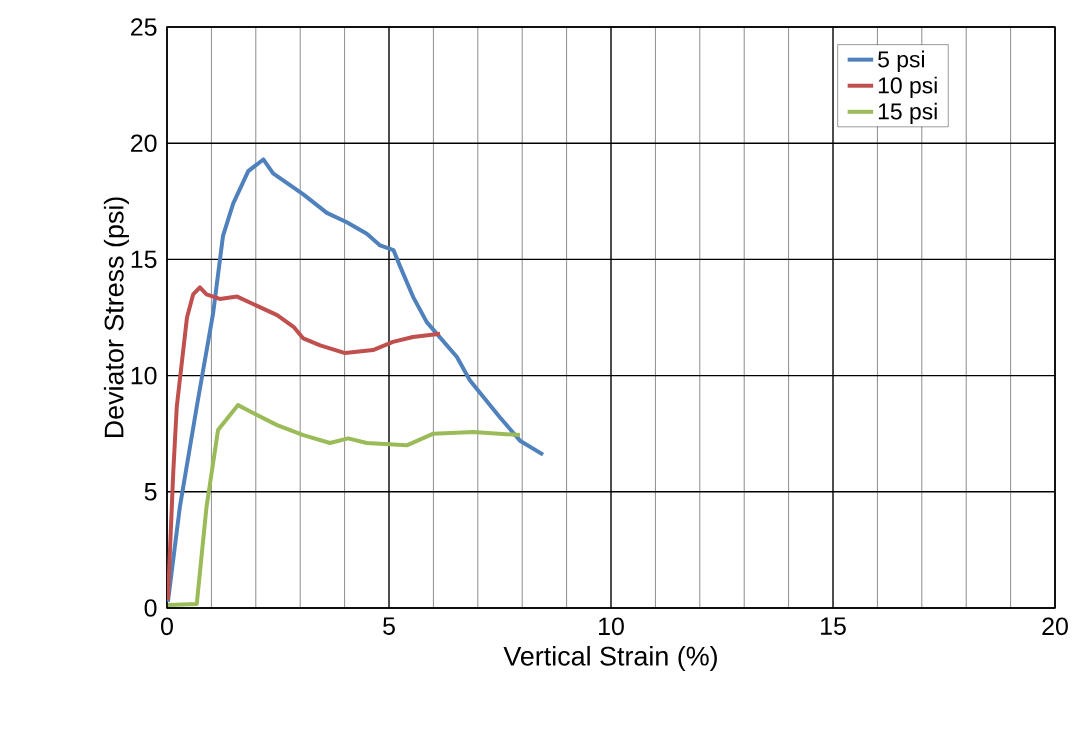  I want to click on y-tick-label: 5, so click(150, 492).